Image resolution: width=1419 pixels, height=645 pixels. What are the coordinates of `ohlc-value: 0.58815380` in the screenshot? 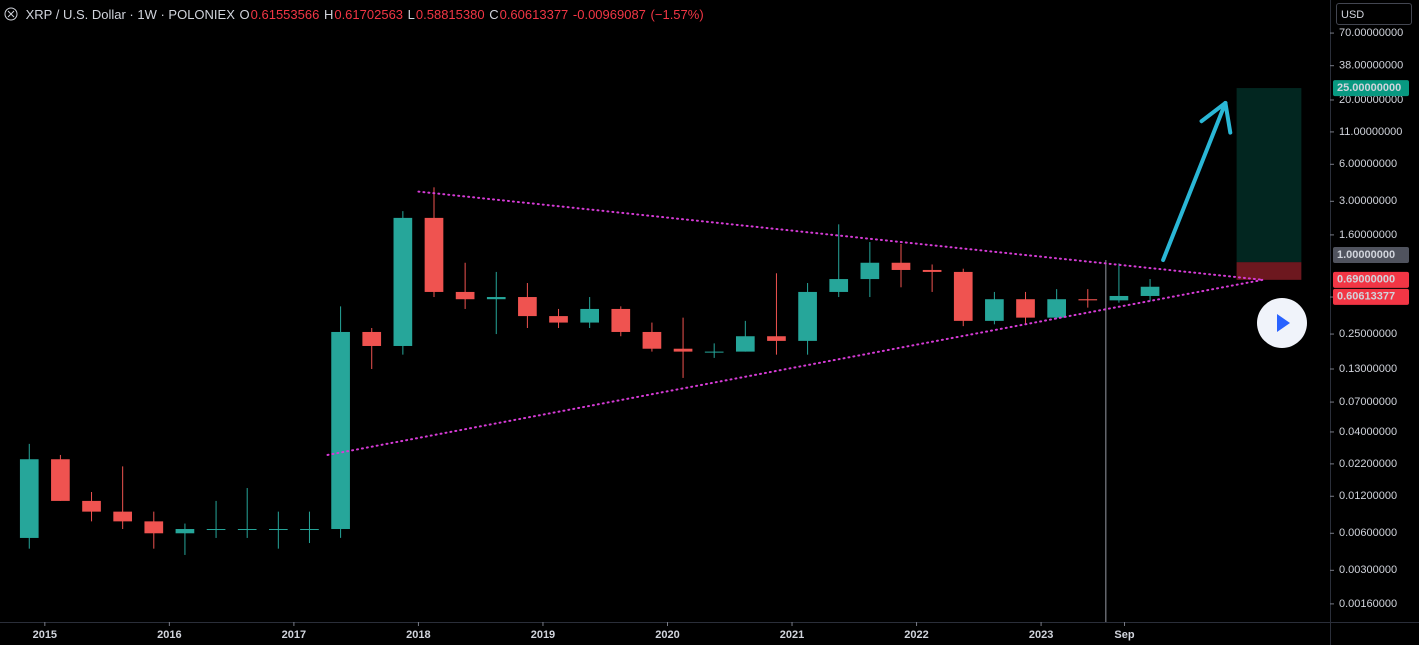 It's located at (450, 14).